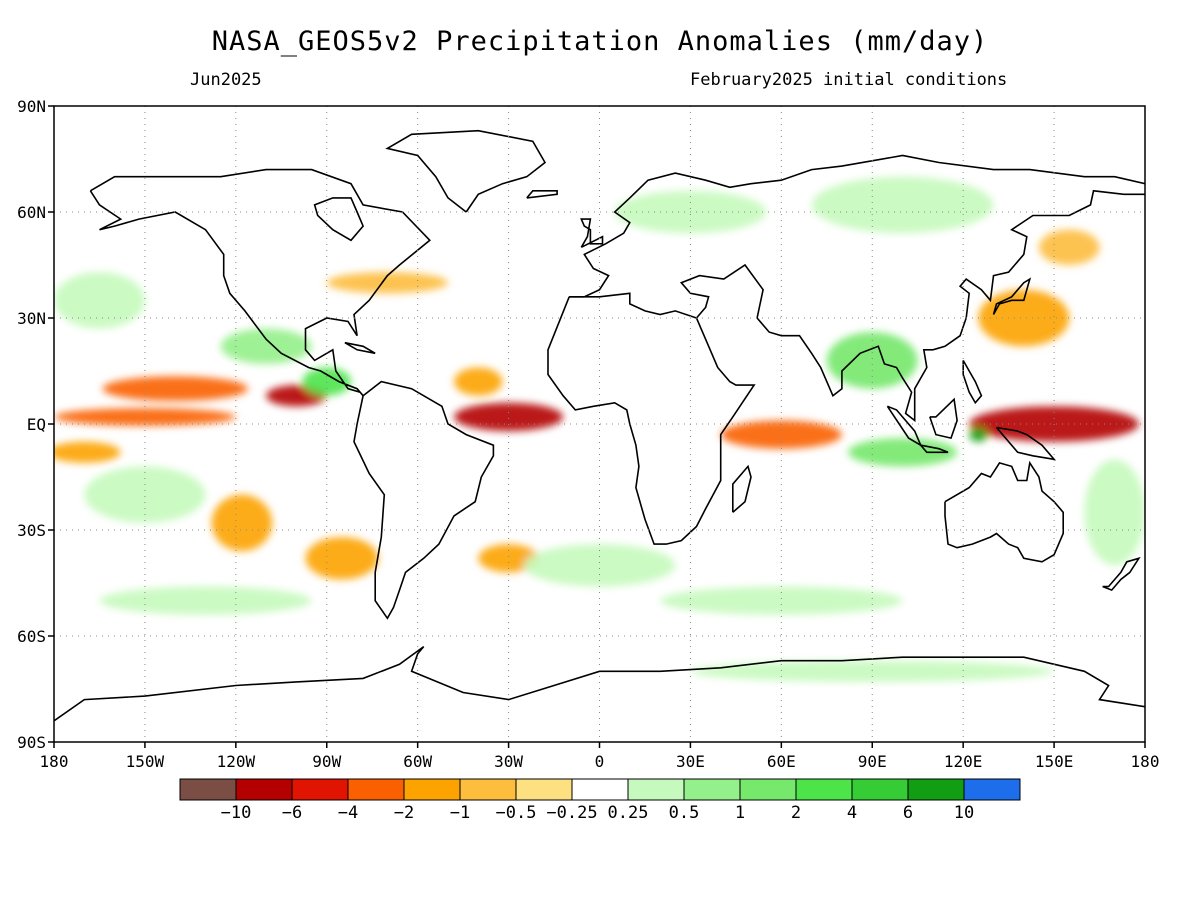 This screenshot has width=1200, height=900. I want to click on colorbar-label: 2, so click(796, 813).